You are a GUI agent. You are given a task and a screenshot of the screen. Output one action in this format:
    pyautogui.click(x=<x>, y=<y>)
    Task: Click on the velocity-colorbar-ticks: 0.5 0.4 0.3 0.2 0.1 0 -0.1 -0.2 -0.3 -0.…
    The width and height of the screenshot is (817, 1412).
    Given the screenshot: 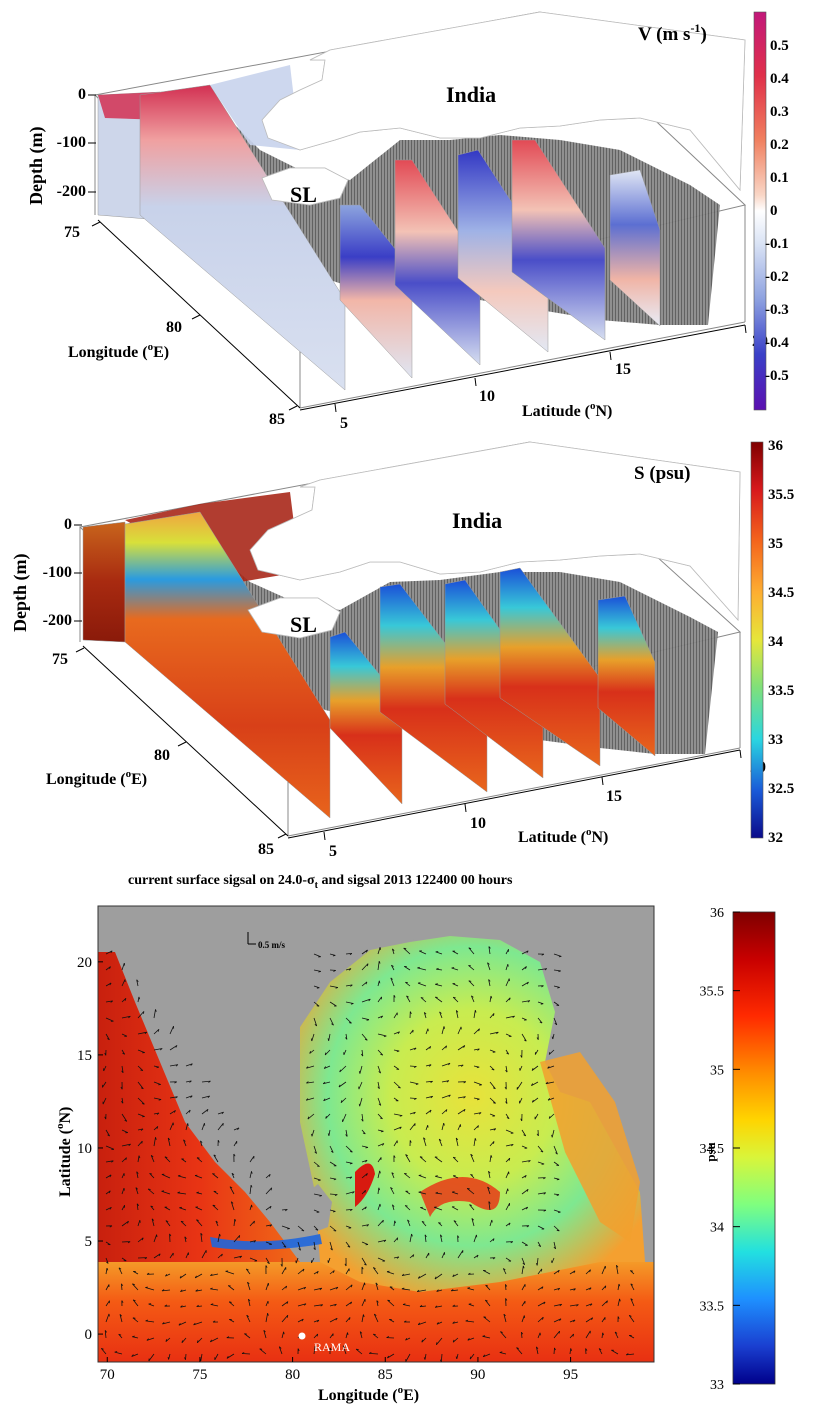 What is the action you would take?
    pyautogui.click(x=777, y=211)
    